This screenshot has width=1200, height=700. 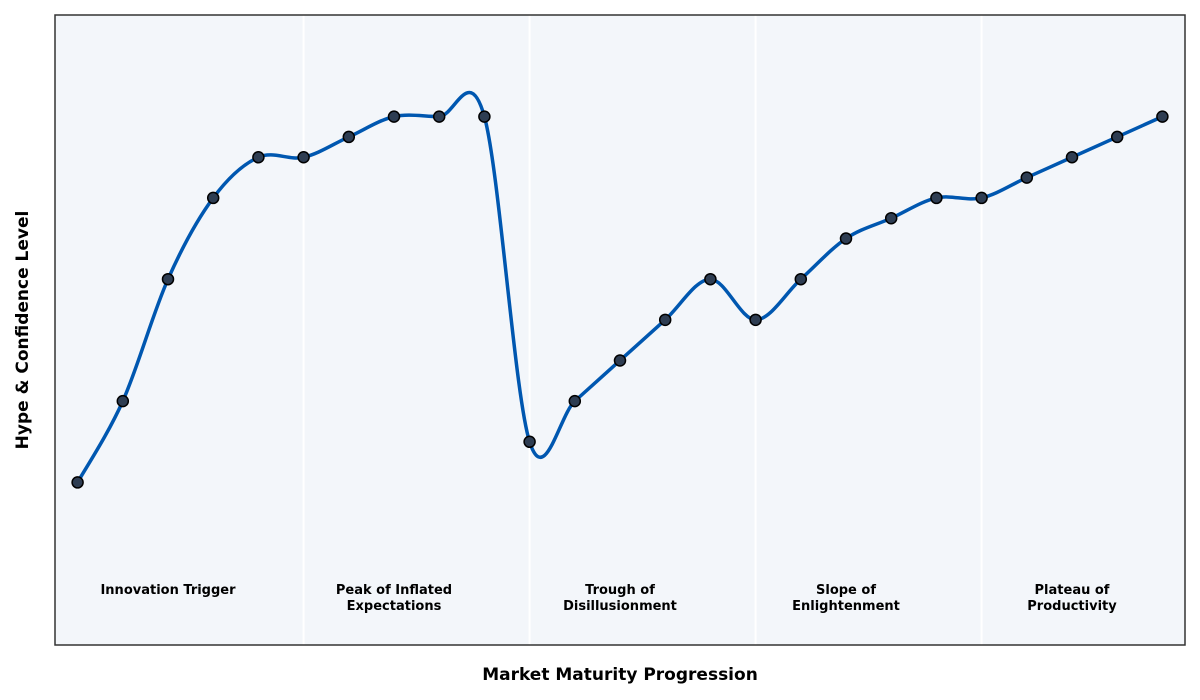 What do you see at coordinates (1072, 598) in the screenshot?
I see `phase-label: Plateau of Productivity` at bounding box center [1072, 598].